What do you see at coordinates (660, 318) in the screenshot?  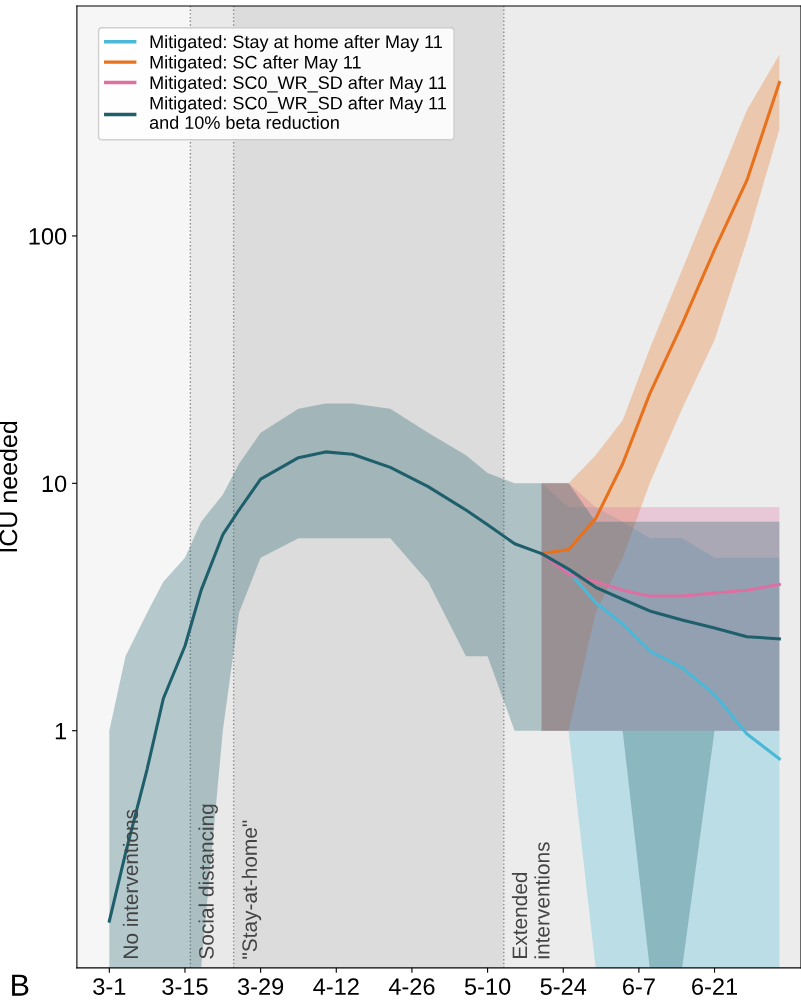 I see `line-series` at bounding box center [660, 318].